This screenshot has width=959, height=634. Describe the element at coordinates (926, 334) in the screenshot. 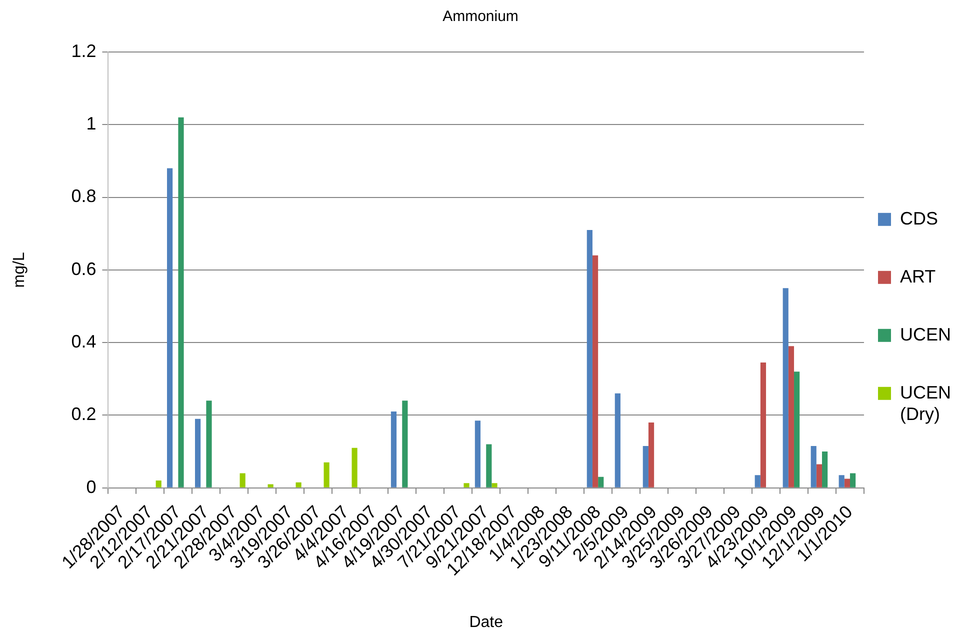

I see `legend-label: UCEN` at that location.